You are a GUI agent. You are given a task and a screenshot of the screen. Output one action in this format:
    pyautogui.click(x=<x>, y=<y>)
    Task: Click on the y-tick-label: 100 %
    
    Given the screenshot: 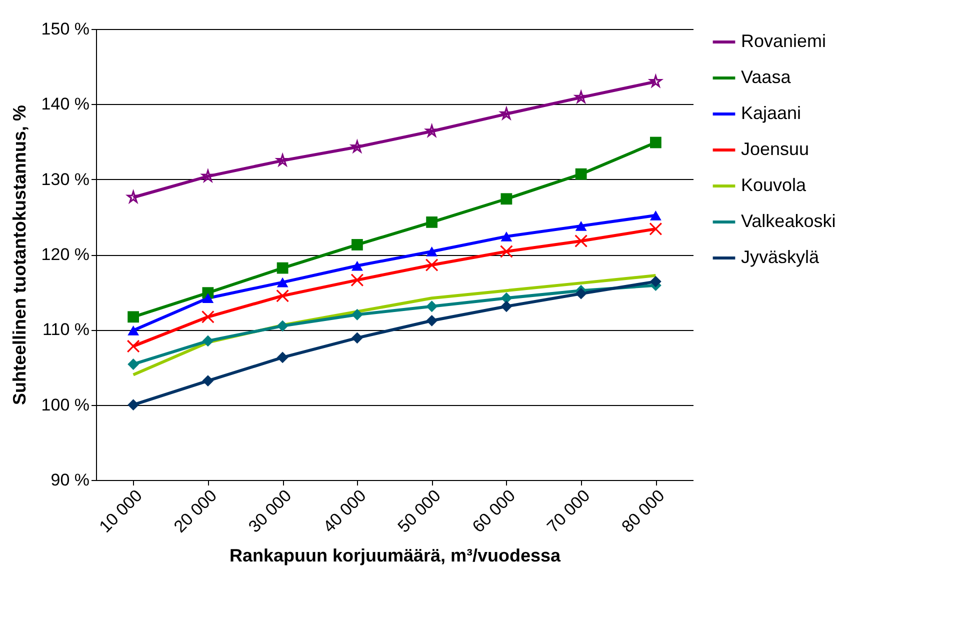 What is the action you would take?
    pyautogui.click(x=65, y=404)
    